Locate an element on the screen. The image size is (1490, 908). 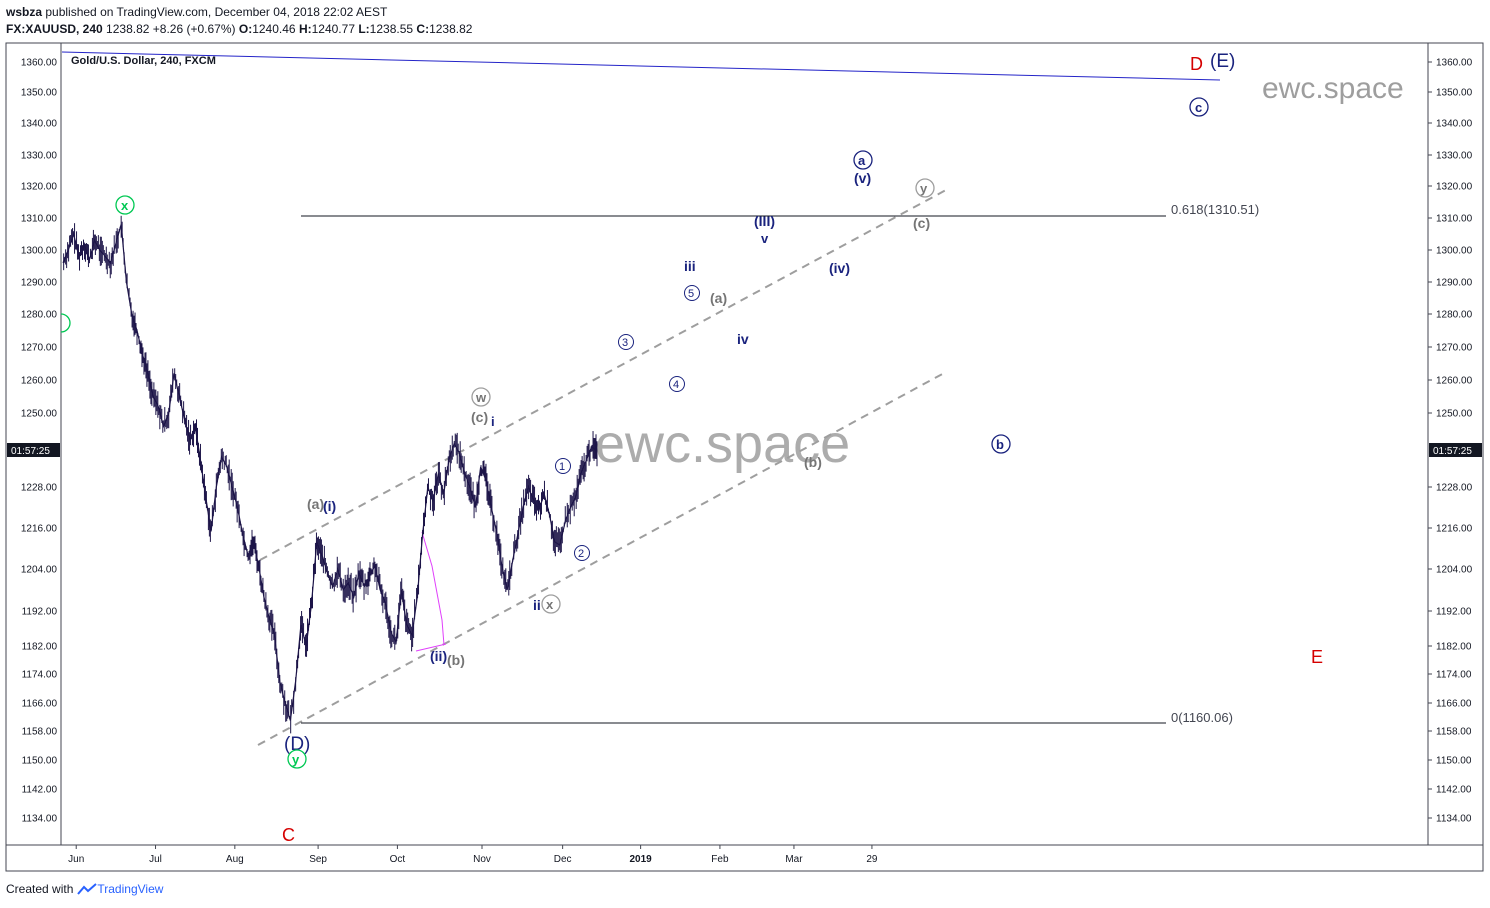
wave-label-D-paren: (D) is located at coordinates (297, 744).